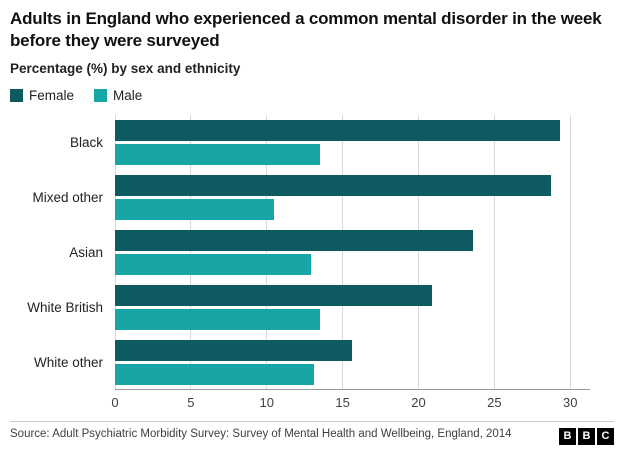 The width and height of the screenshot is (624, 466). I want to click on category-label: Mixed other, so click(67, 197).